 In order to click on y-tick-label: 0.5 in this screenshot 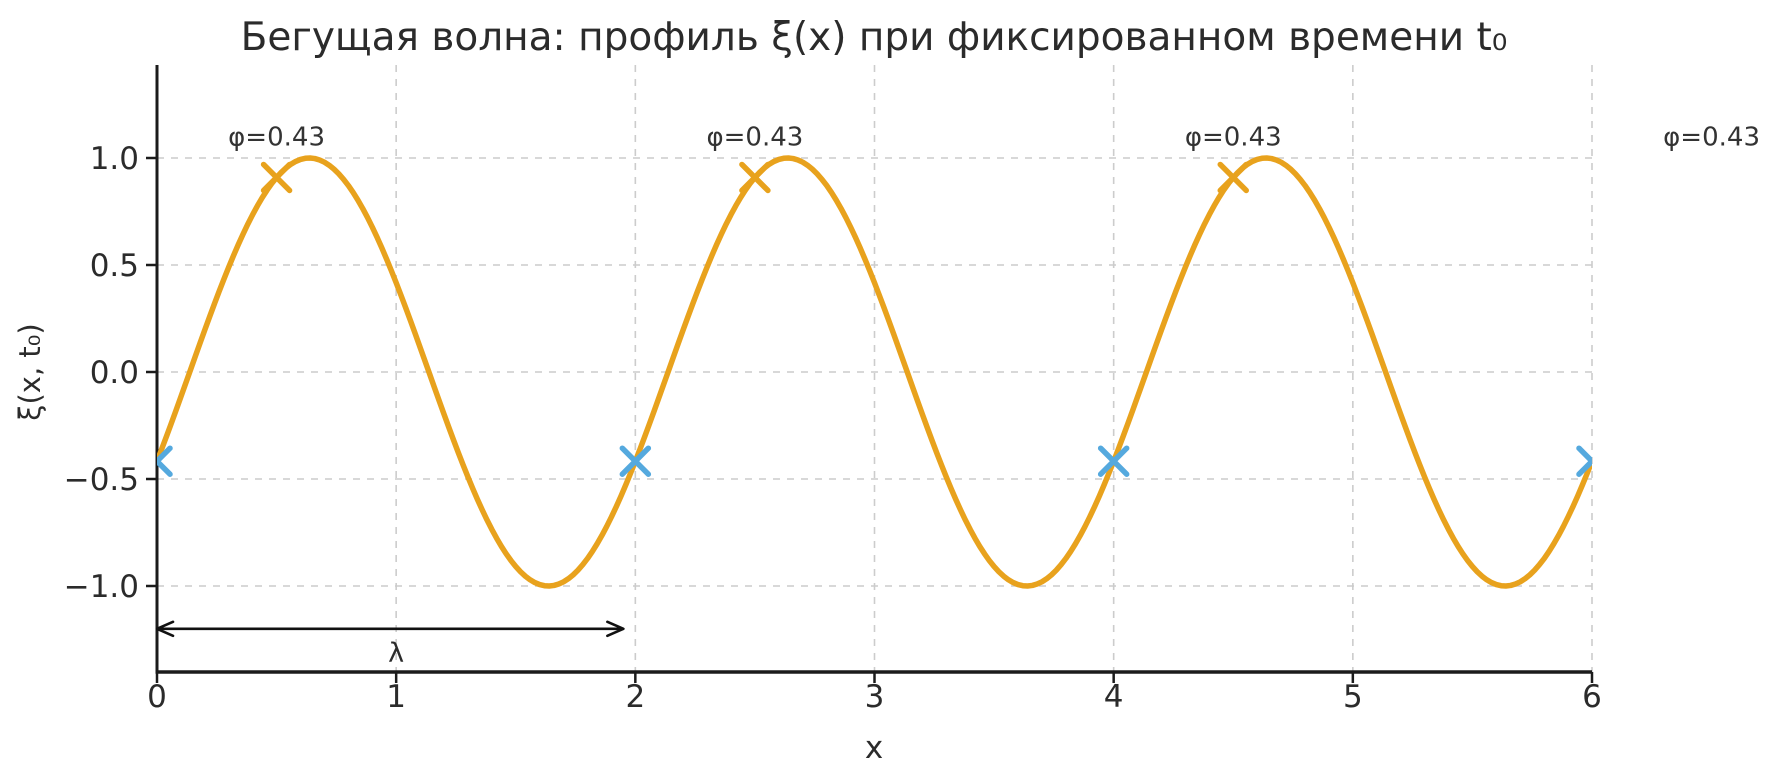, I will do `click(114, 266)`.